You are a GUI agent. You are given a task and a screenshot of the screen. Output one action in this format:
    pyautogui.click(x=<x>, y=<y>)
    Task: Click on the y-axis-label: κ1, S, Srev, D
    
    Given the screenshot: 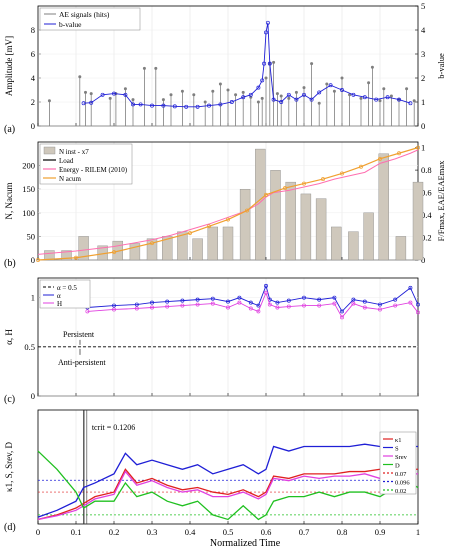 What is the action you would take?
    pyautogui.click(x=9, y=467)
    